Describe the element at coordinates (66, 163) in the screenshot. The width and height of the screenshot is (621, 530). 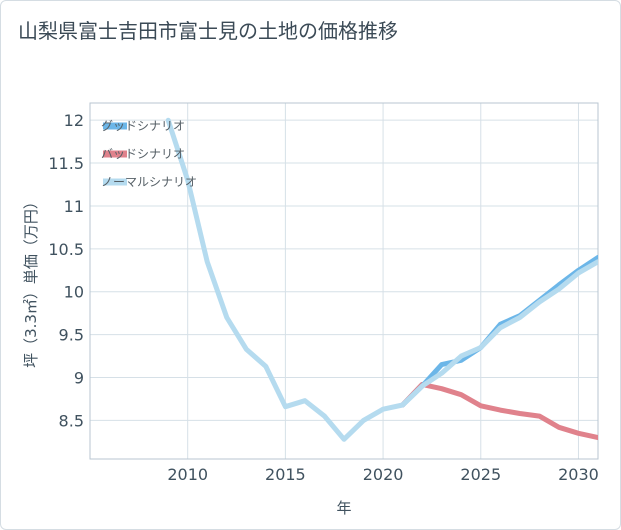
I see `y-tick-label: 11.5` at that location.